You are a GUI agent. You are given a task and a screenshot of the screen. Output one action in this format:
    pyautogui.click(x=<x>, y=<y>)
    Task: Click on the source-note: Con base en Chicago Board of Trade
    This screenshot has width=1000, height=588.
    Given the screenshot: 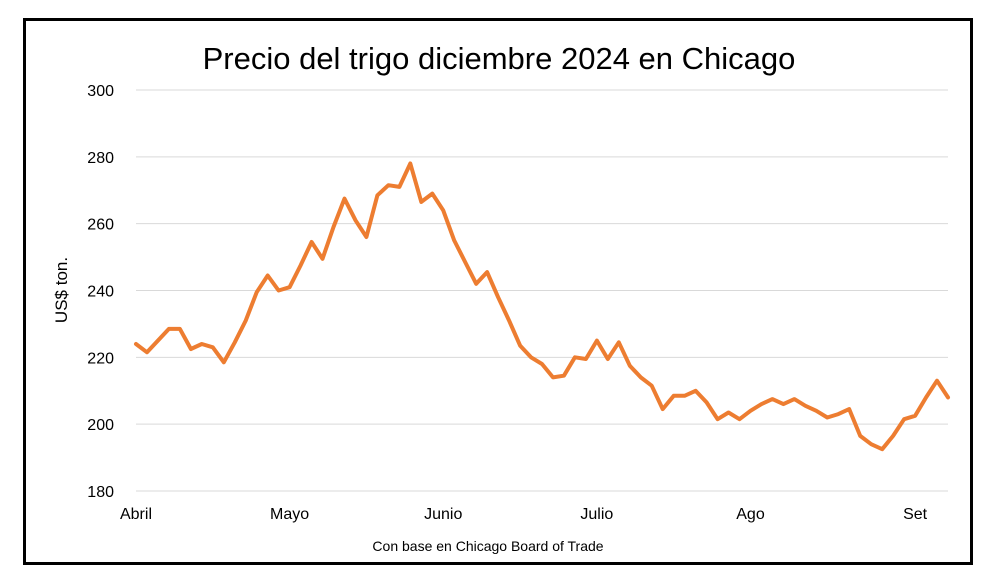 What is the action you would take?
    pyautogui.click(x=487, y=546)
    